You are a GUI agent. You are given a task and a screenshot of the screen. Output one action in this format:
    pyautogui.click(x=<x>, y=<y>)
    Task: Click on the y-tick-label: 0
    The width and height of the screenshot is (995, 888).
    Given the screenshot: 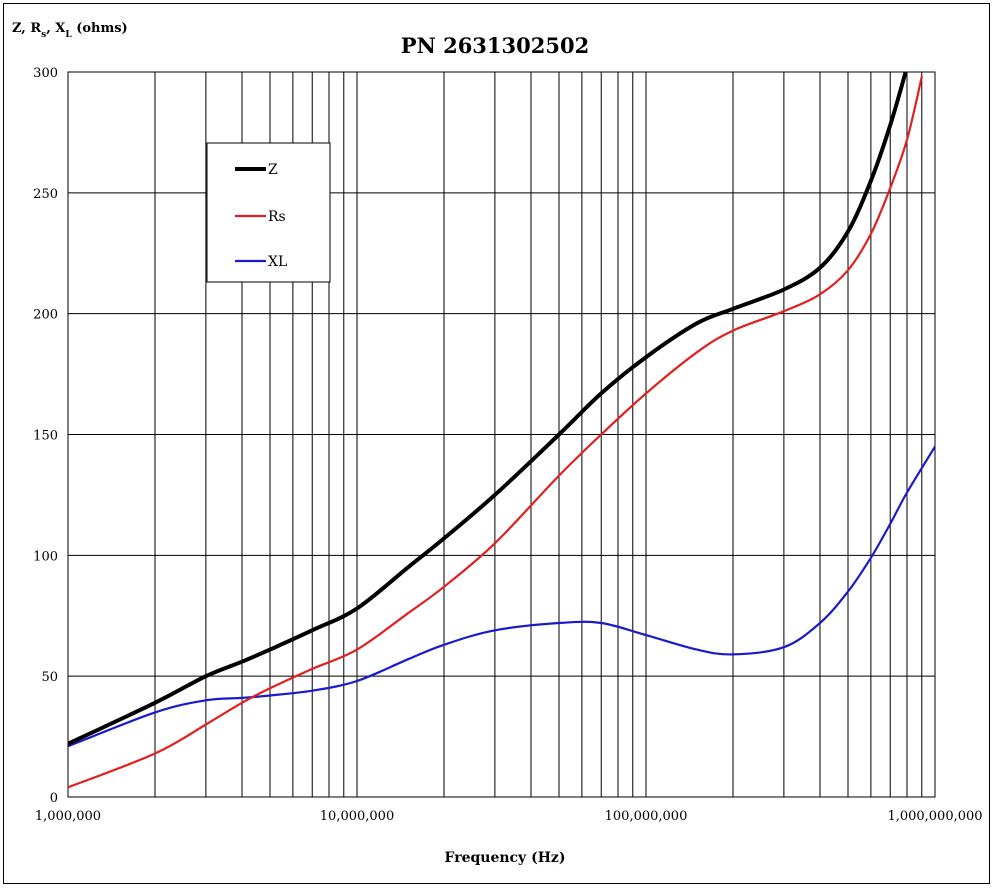 What is the action you would take?
    pyautogui.click(x=54, y=798)
    